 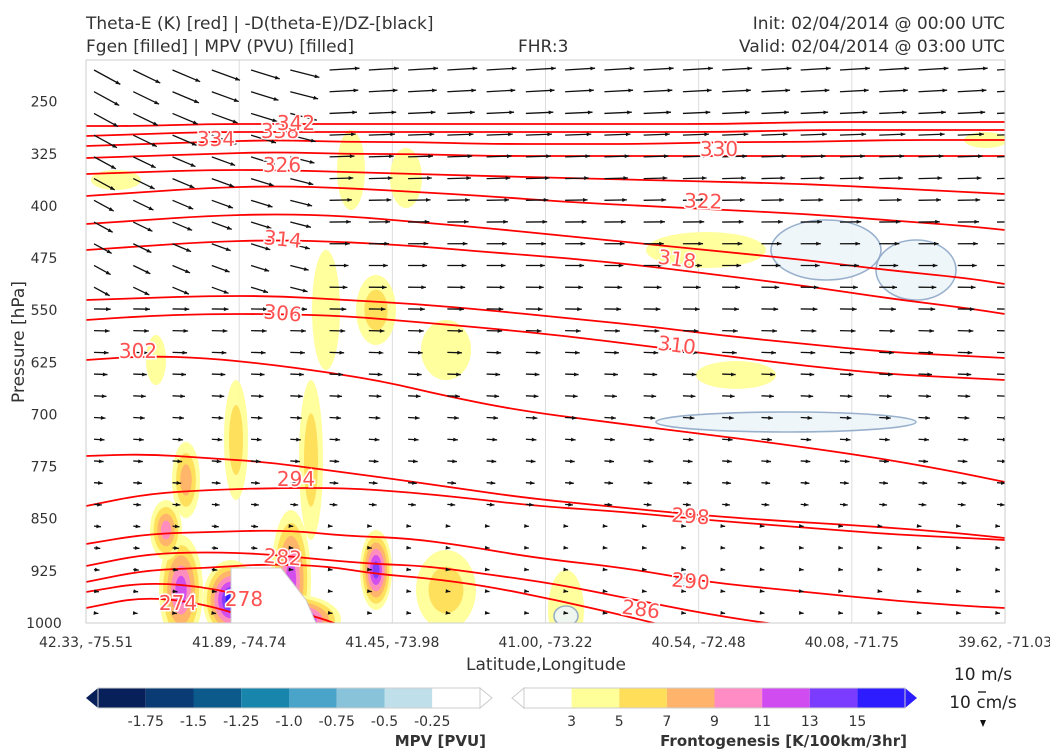 What do you see at coordinates (273, 595) in the screenshot?
I see `terrain-mask` at bounding box center [273, 595].